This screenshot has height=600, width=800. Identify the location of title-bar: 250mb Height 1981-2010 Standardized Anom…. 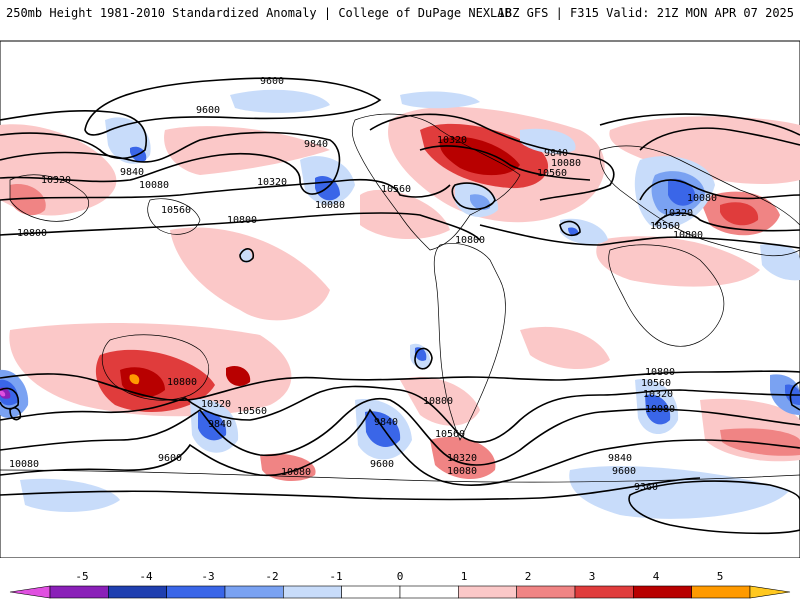
(400, 17).